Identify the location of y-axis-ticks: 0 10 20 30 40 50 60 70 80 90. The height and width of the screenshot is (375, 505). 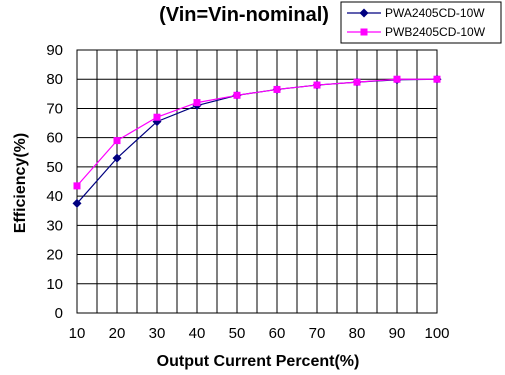
(54, 182).